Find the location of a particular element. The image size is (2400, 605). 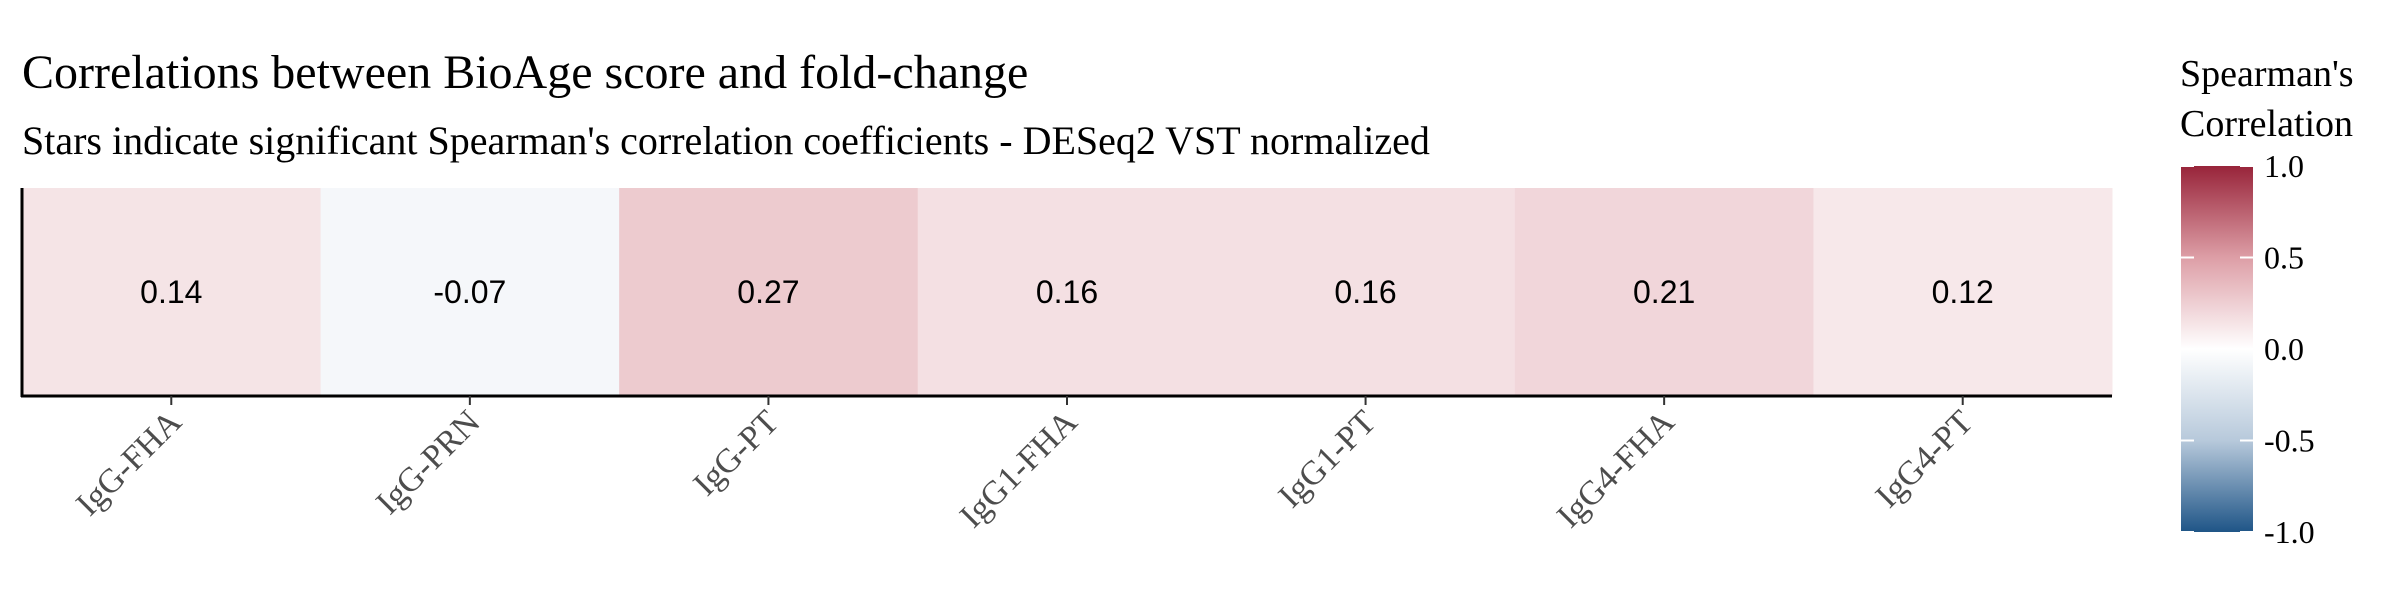

heatmap-cell-labels: 0.14 -0.07 0.27 0.16 0.16 0.21 0.12 is located at coordinates (1067, 292).